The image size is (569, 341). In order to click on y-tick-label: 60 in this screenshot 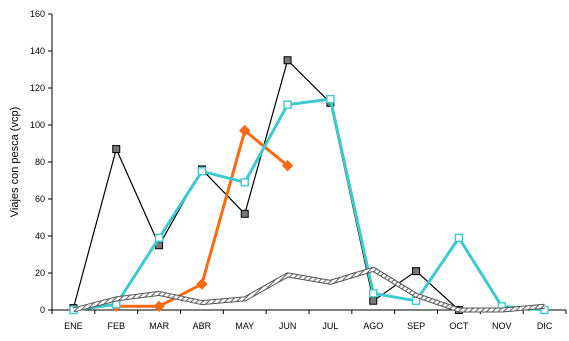, I will do `click(40, 199)`.